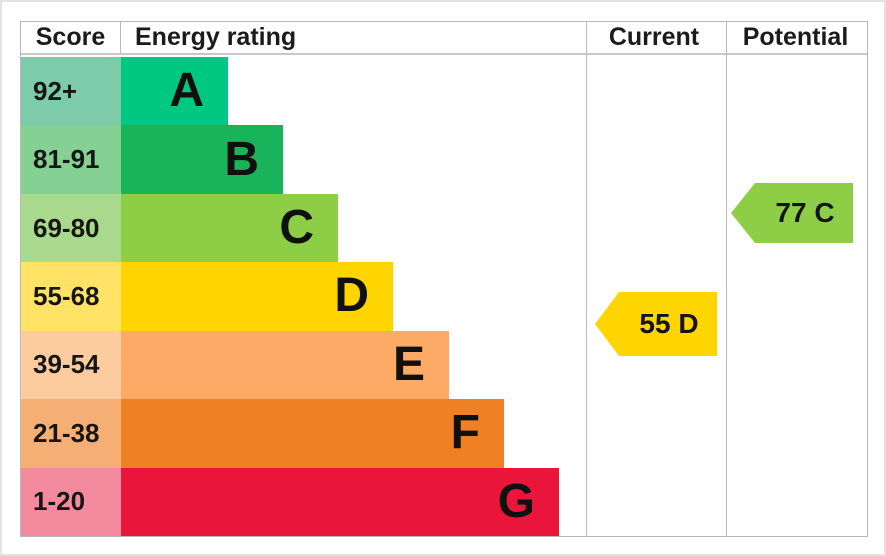 This screenshot has height=556, width=886. What do you see at coordinates (229, 228) in the screenshot?
I see `band-bar-c: C` at bounding box center [229, 228].